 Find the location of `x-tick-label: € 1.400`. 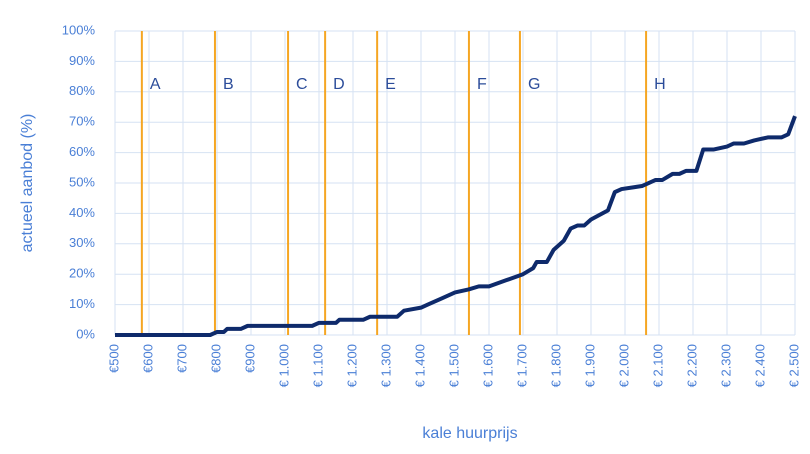

x-tick-label: € 1.400 is located at coordinates (419, 365).